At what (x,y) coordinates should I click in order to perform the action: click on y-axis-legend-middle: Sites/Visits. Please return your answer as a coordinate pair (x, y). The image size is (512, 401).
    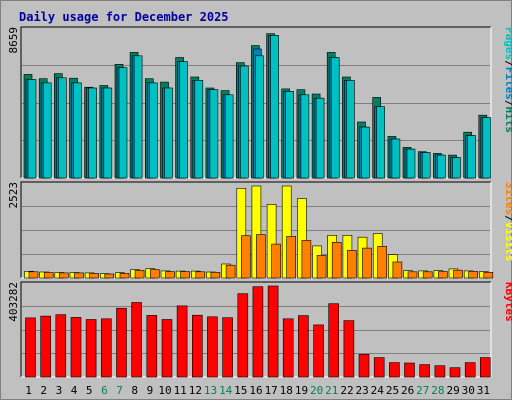
    Looking at the image, I should click on (507, 222).